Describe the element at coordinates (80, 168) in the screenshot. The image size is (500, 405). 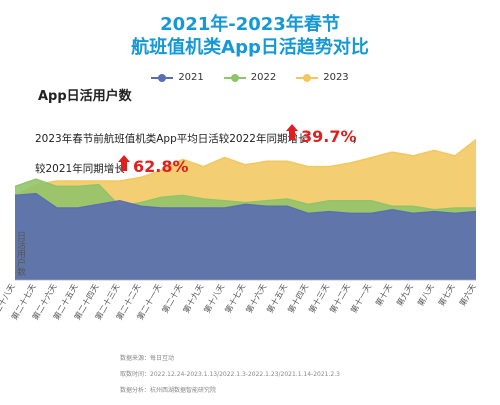
I see `annotation2-text: 较2021年同期增长` at that location.